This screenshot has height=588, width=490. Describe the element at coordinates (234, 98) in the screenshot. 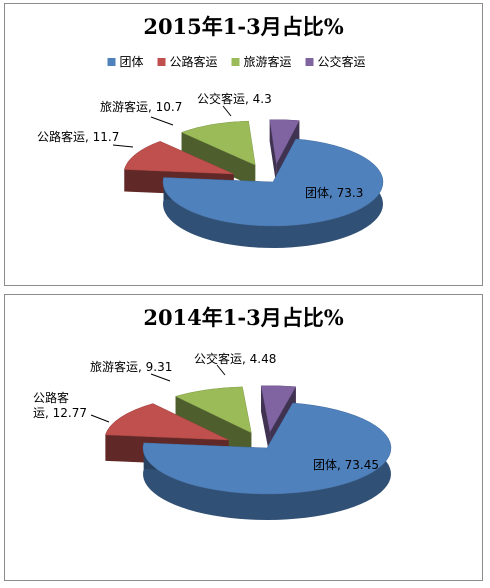

I see `data-label: 公交客运, 4.3` at that location.